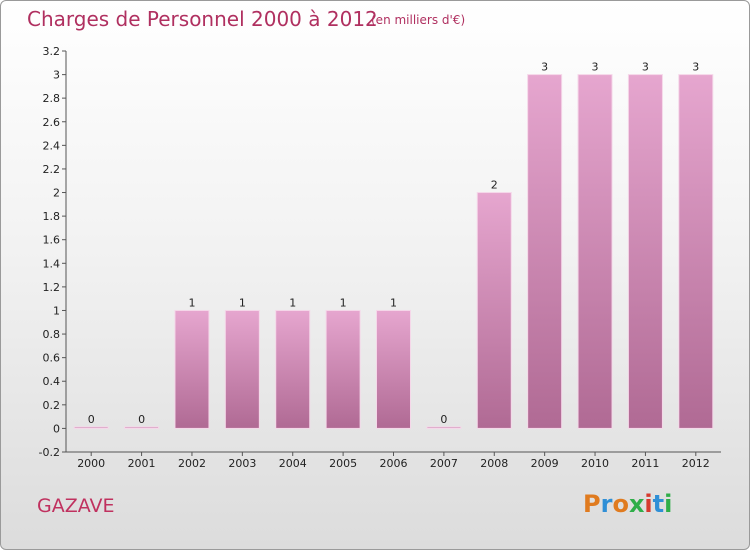 Image resolution: width=750 pixels, height=550 pixels. Describe the element at coordinates (141, 419) in the screenshot. I see `data-label-2001: 0` at that location.